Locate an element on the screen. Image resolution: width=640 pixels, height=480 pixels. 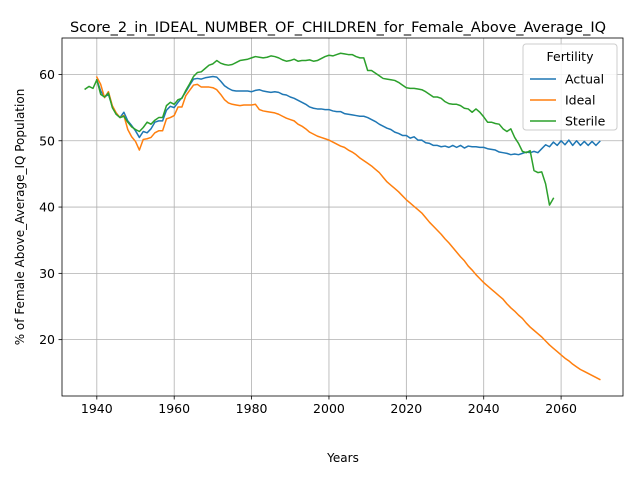
x-axis-label: Years is located at coordinates (342, 458).